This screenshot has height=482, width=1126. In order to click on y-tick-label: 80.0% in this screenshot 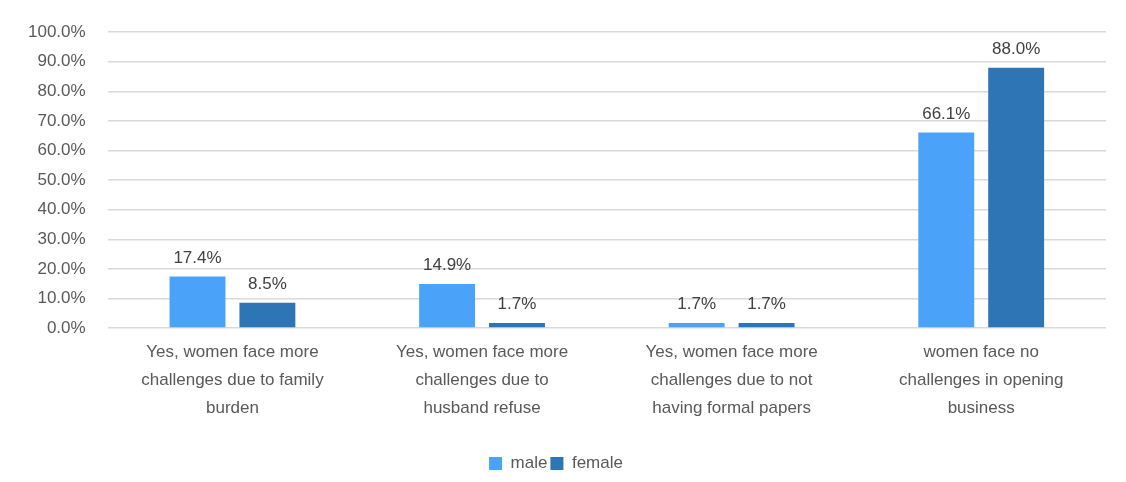, I will do `click(61, 91)`.